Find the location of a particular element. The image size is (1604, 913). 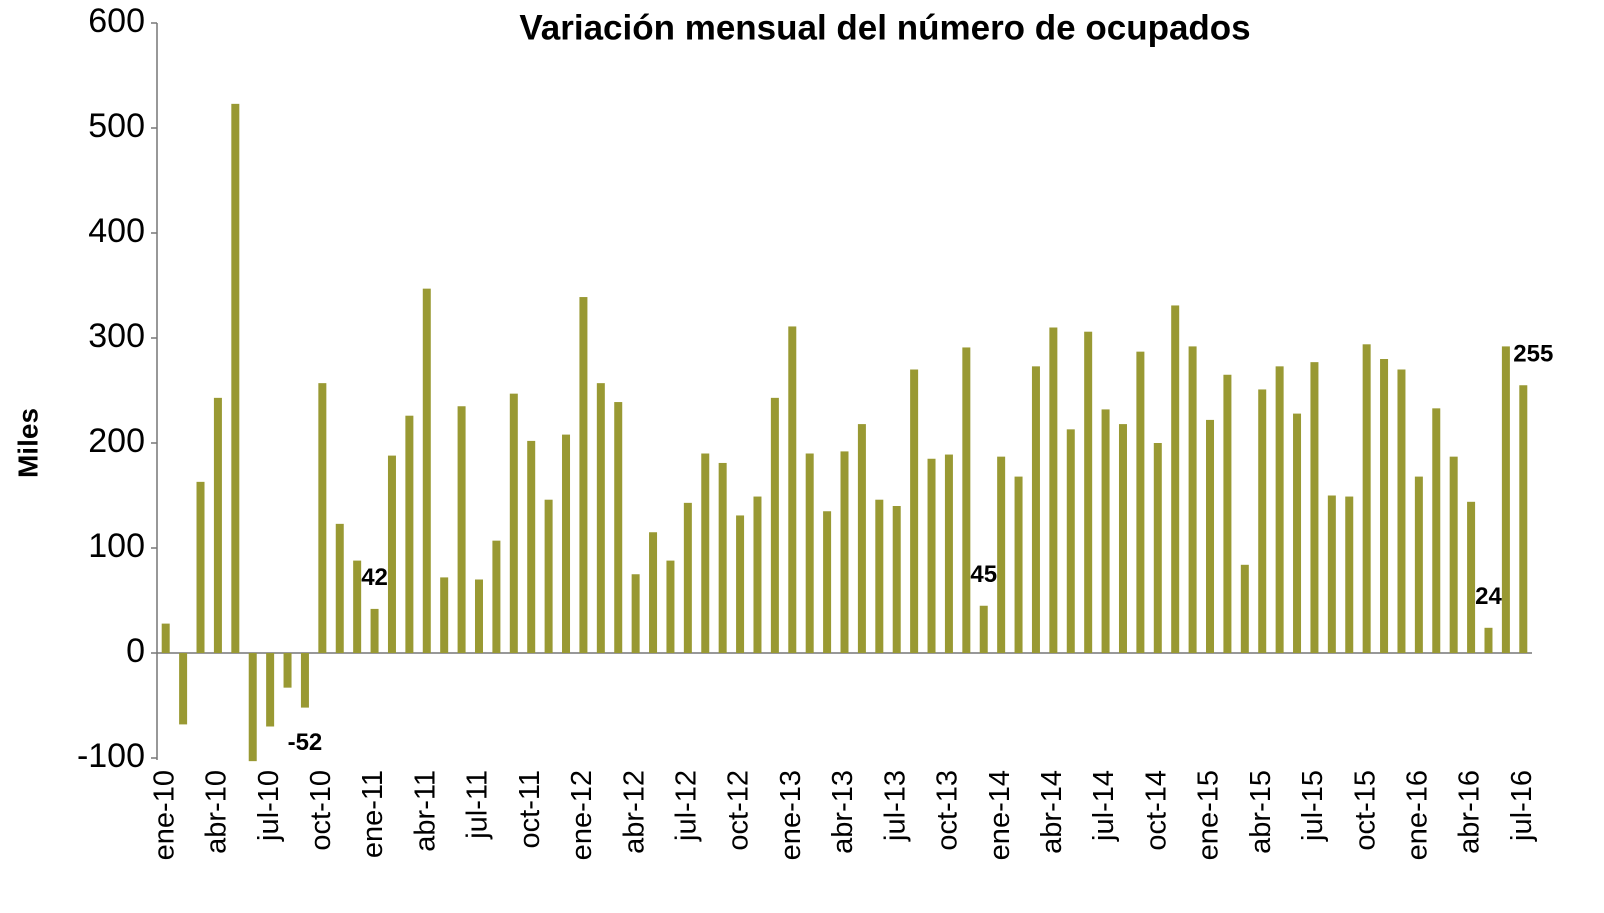

x-tick-label: abr-10 is located at coordinates (217, 812).